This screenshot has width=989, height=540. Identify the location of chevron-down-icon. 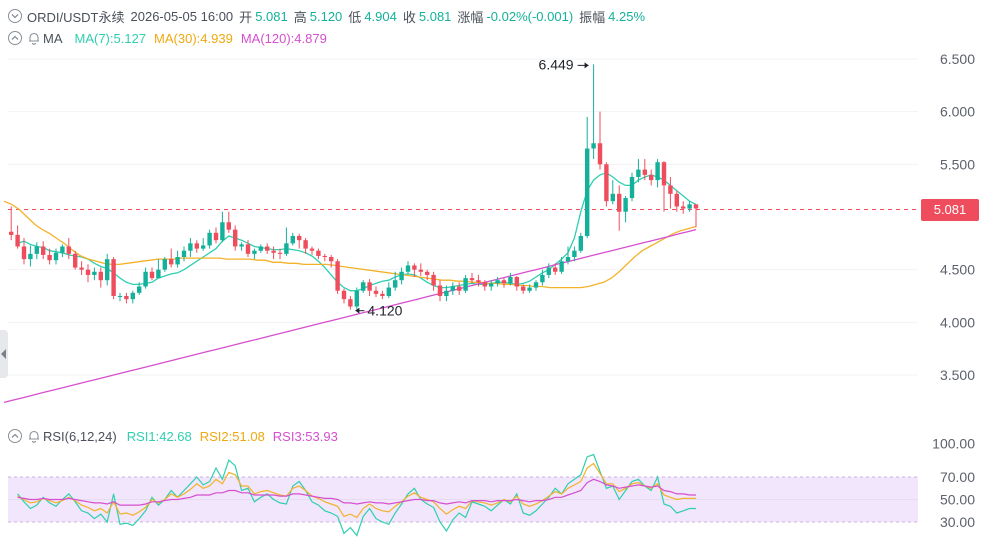
(15, 16).